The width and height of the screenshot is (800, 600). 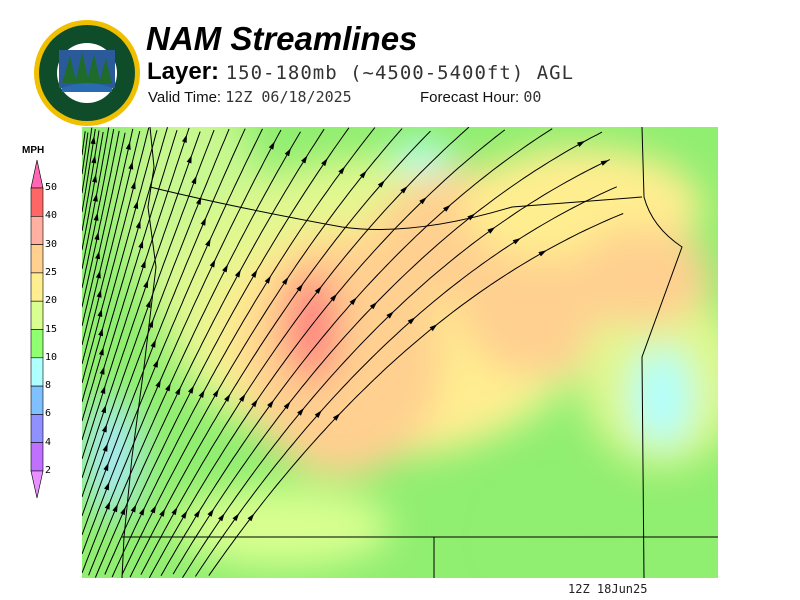 I want to click on legend-tick: 30, so click(x=51, y=244).